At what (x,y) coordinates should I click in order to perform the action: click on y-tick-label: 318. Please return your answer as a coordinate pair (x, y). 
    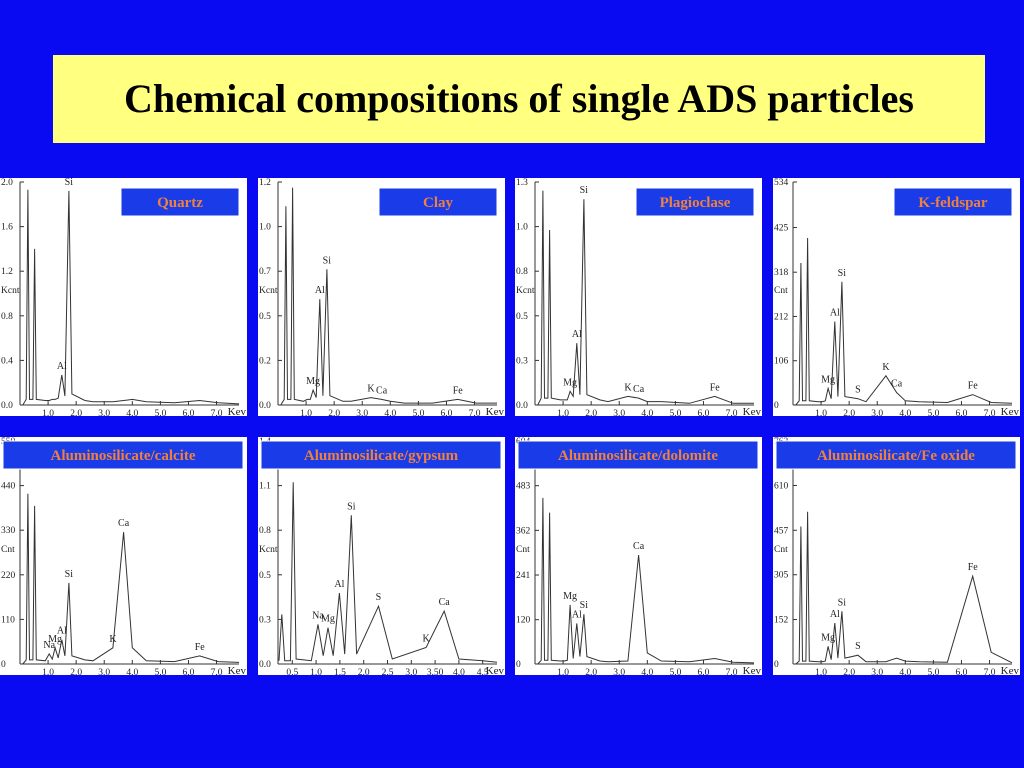
    Looking at the image, I should click on (781, 273).